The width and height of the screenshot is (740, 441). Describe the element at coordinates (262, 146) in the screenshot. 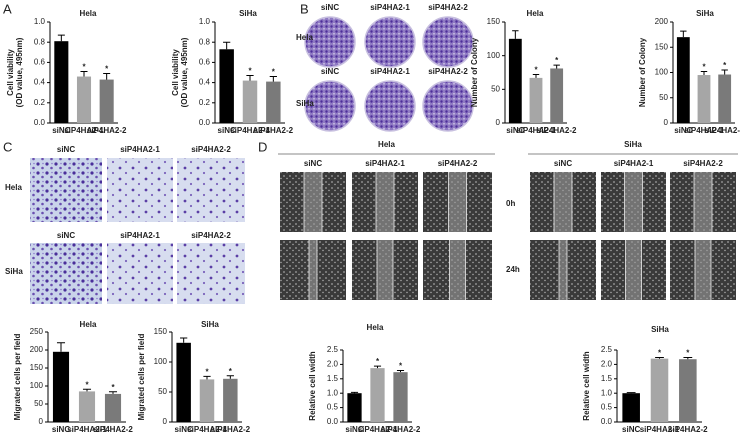

I see `panel-letter: D` at that location.